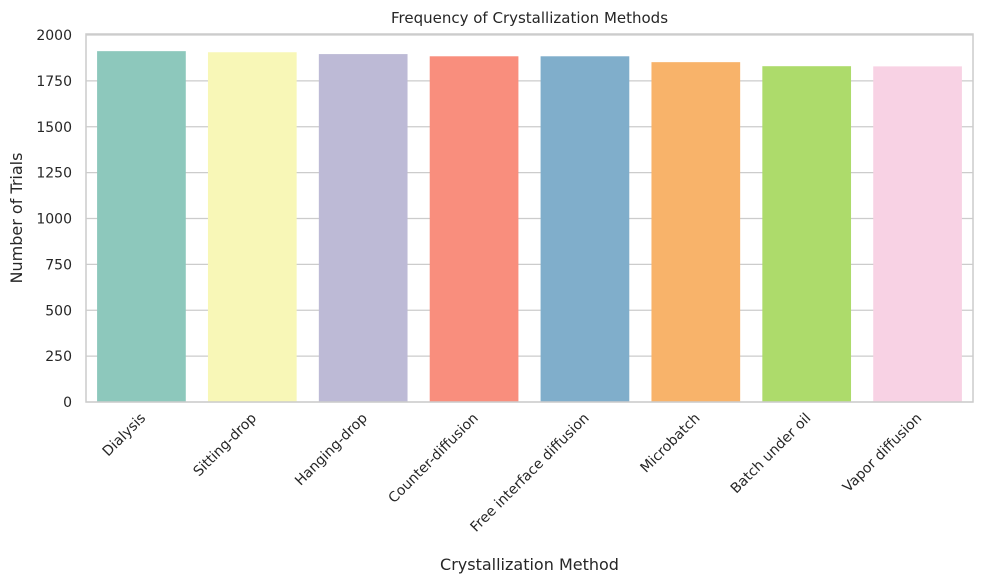  Describe the element at coordinates (529, 472) in the screenshot. I see `x-tick-label: Free interface diffusion` at that location.